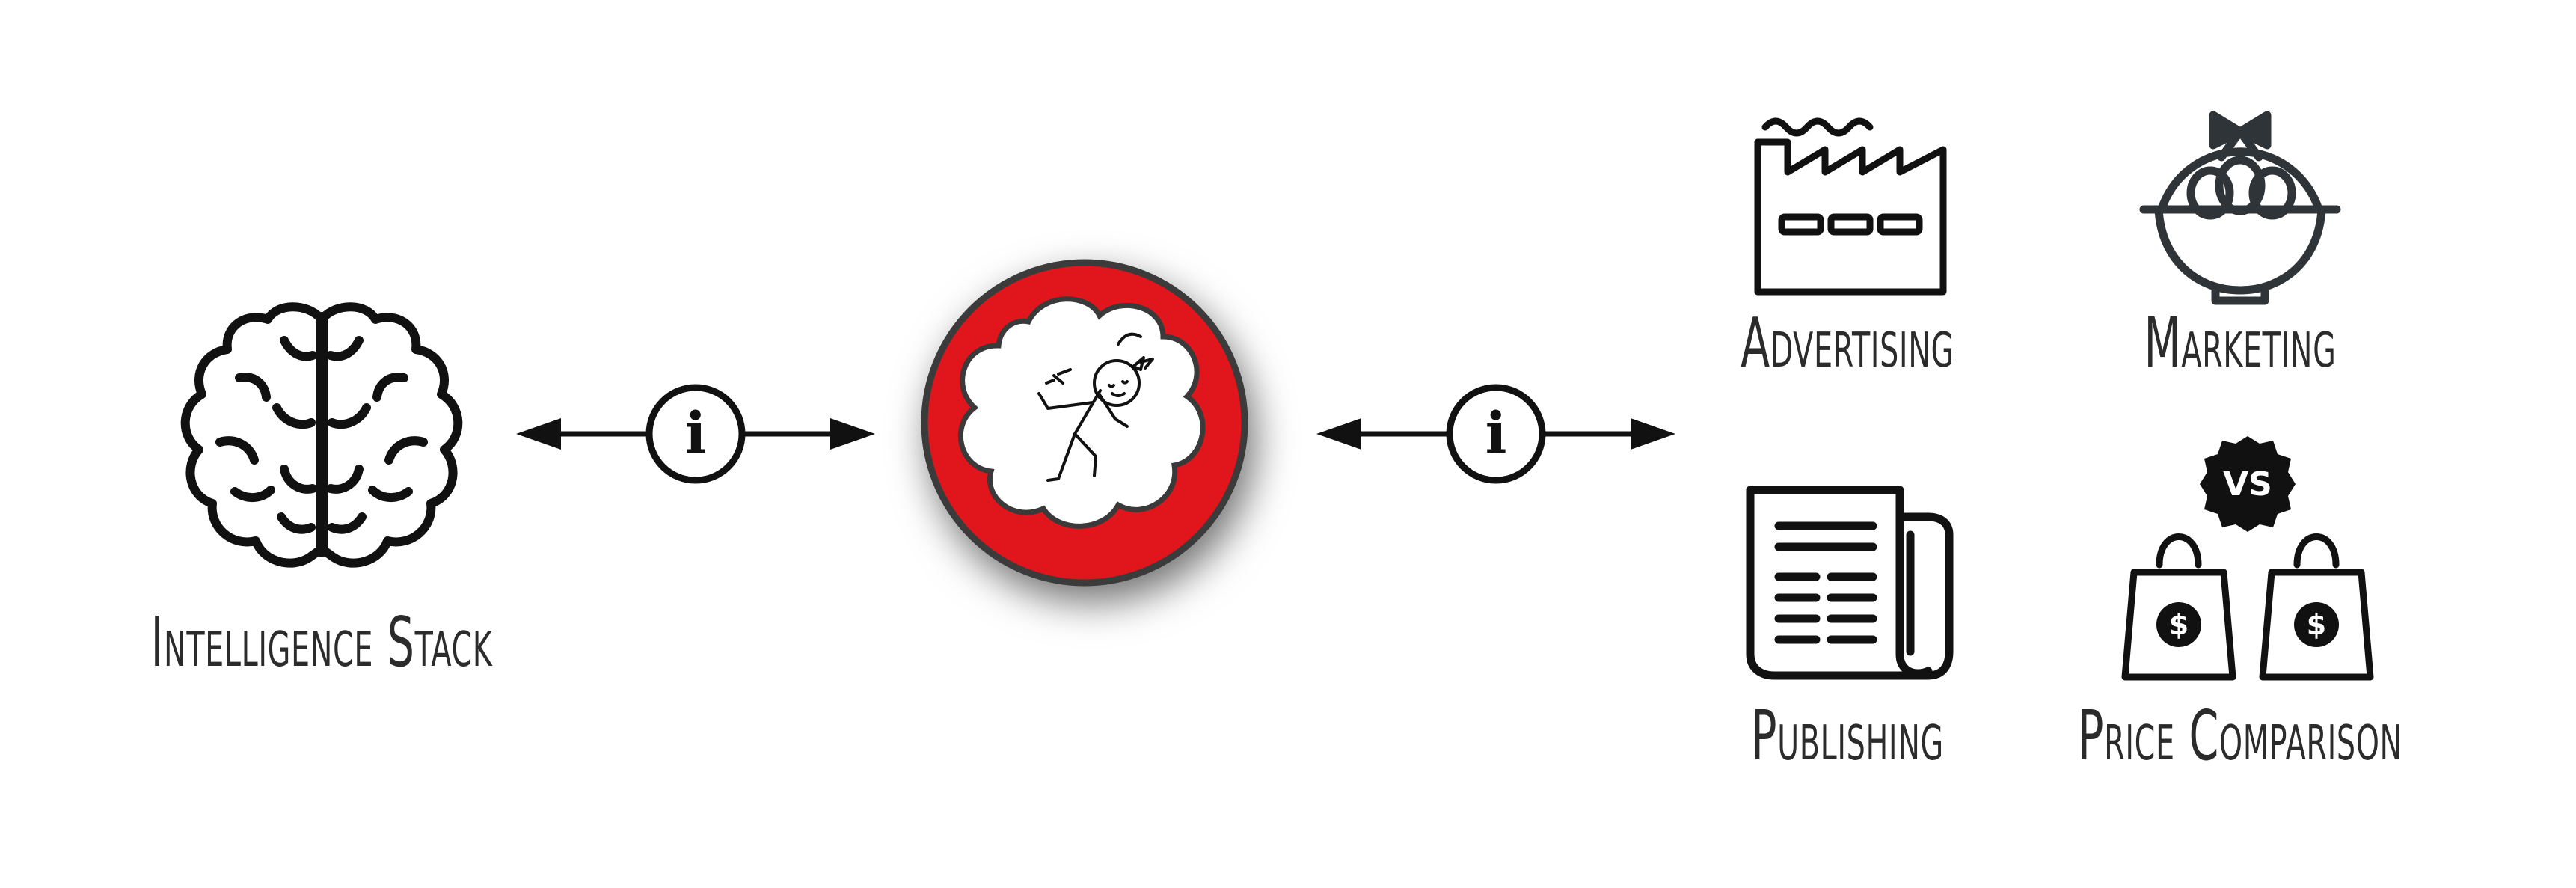 The width and height of the screenshot is (2576, 888). What do you see at coordinates (2178, 625) in the screenshot?
I see `dollar-sign-left: $` at bounding box center [2178, 625].